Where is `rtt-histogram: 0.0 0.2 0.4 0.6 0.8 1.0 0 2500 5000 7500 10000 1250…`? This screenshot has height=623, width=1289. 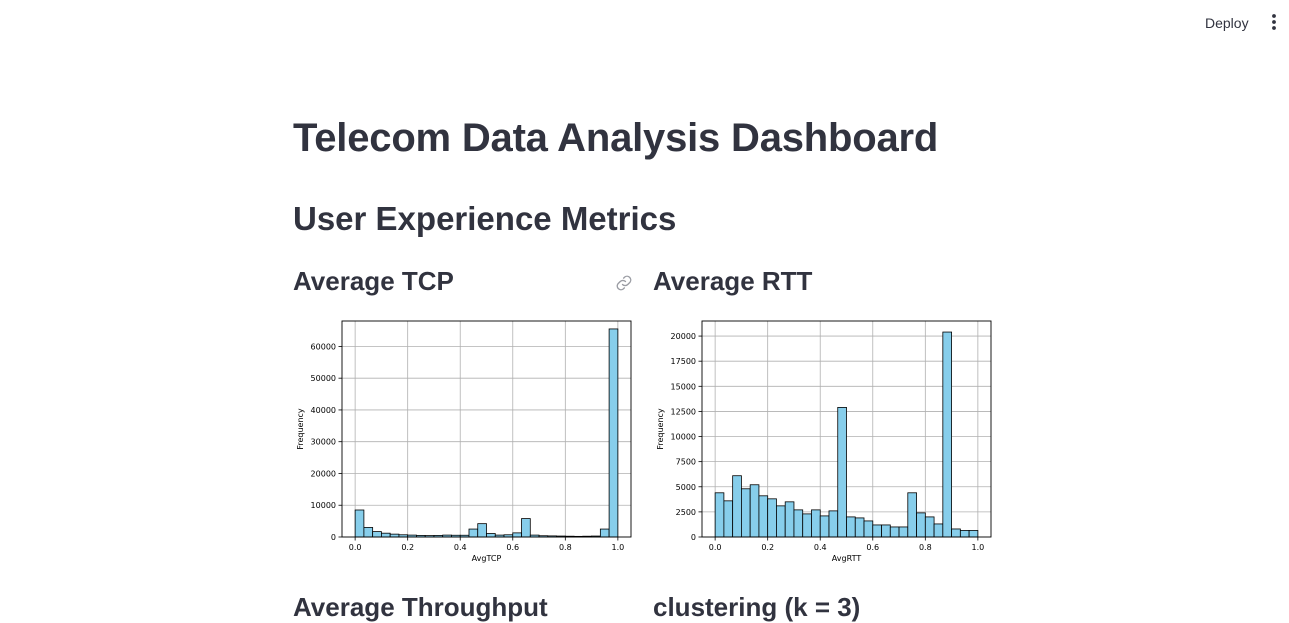
rtt-histogram: 0.0 0.2 0.4 0.6 0.8 1.0 0 2500 5000 7500 10000 1250… is located at coordinates (824, 441).